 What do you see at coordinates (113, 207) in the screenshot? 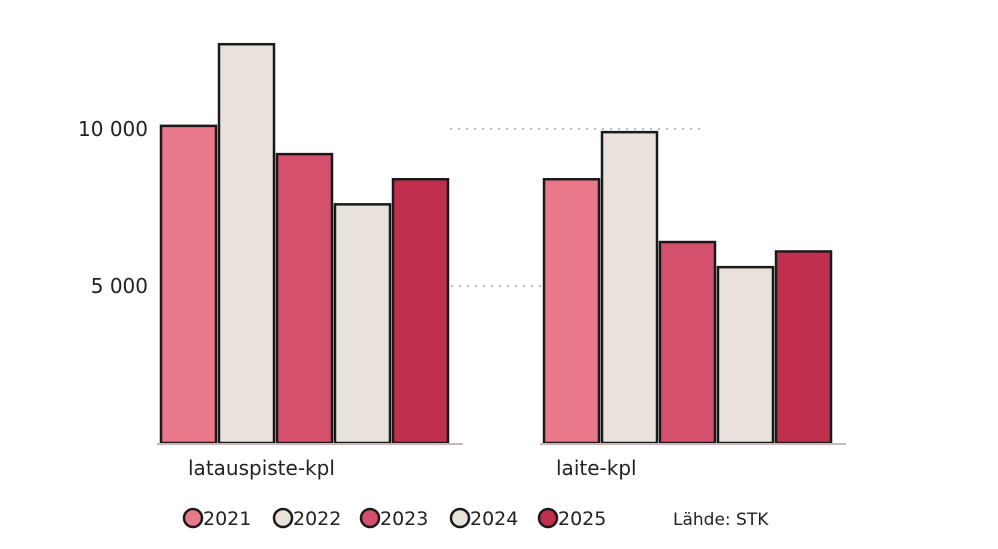
I see `y-axis-tick-labels: 5 000 10 000` at bounding box center [113, 207].